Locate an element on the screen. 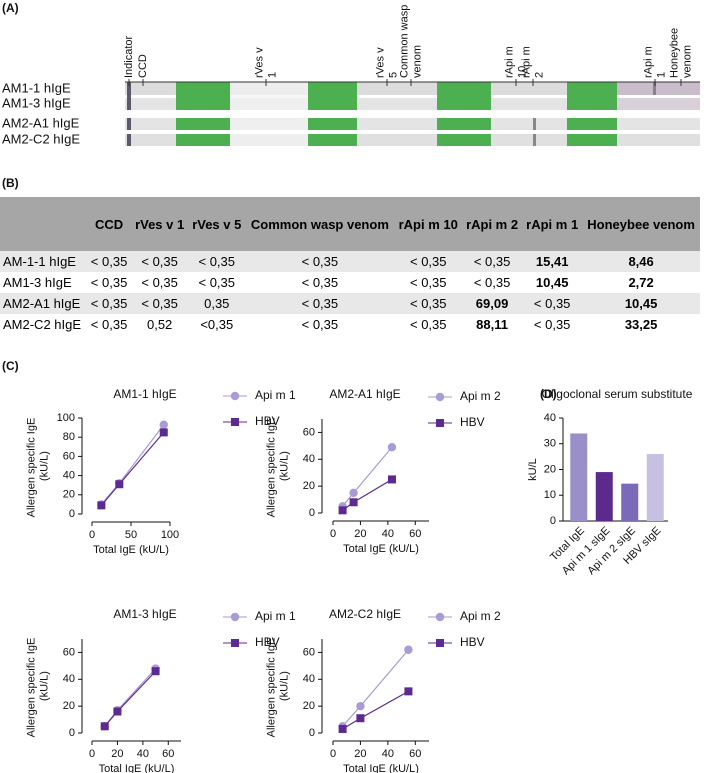 The image size is (709, 773). strip-column-label: Common wasp venom is located at coordinates (410, 40).